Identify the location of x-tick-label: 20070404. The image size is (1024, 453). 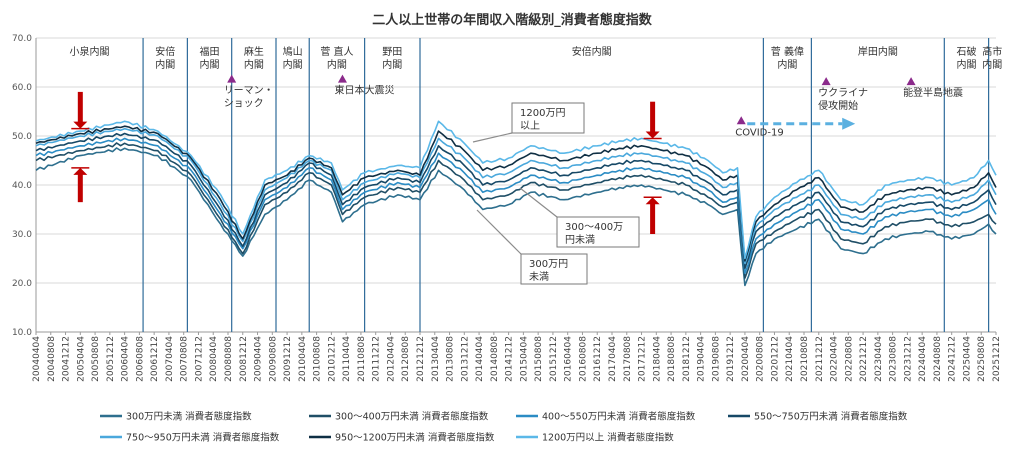
(170, 359).